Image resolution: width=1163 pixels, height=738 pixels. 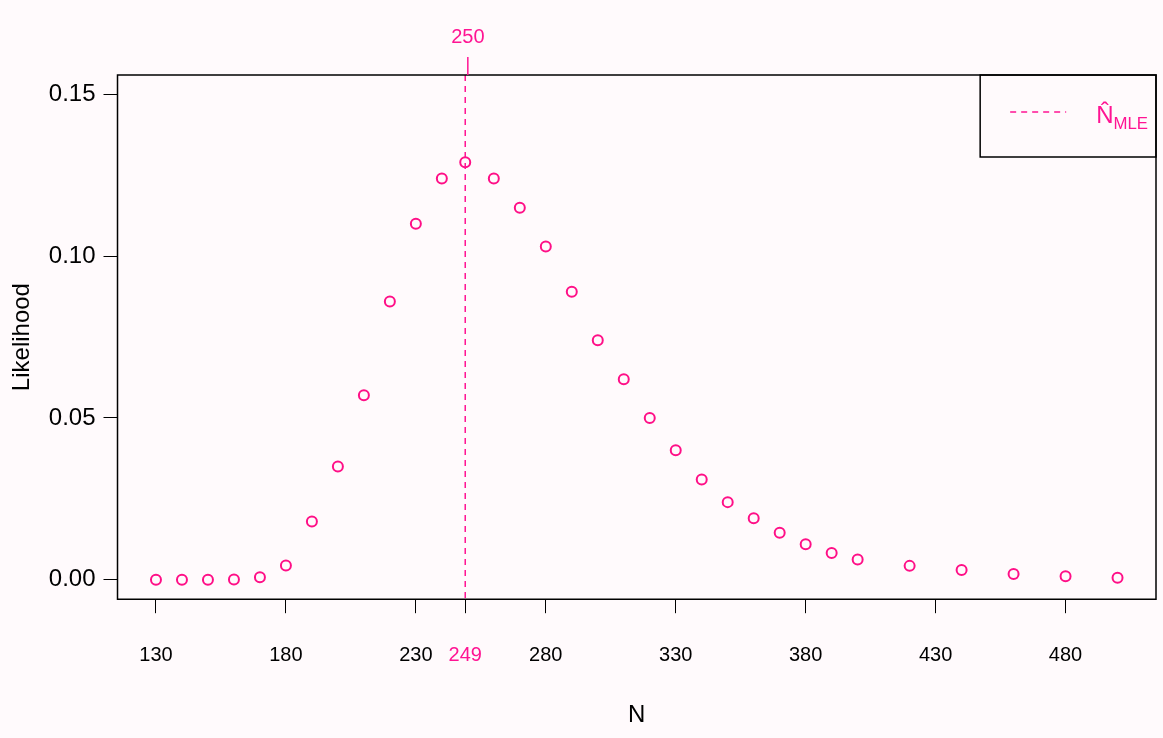 I want to click on y-tick-label: 0.00, so click(x=72, y=578).